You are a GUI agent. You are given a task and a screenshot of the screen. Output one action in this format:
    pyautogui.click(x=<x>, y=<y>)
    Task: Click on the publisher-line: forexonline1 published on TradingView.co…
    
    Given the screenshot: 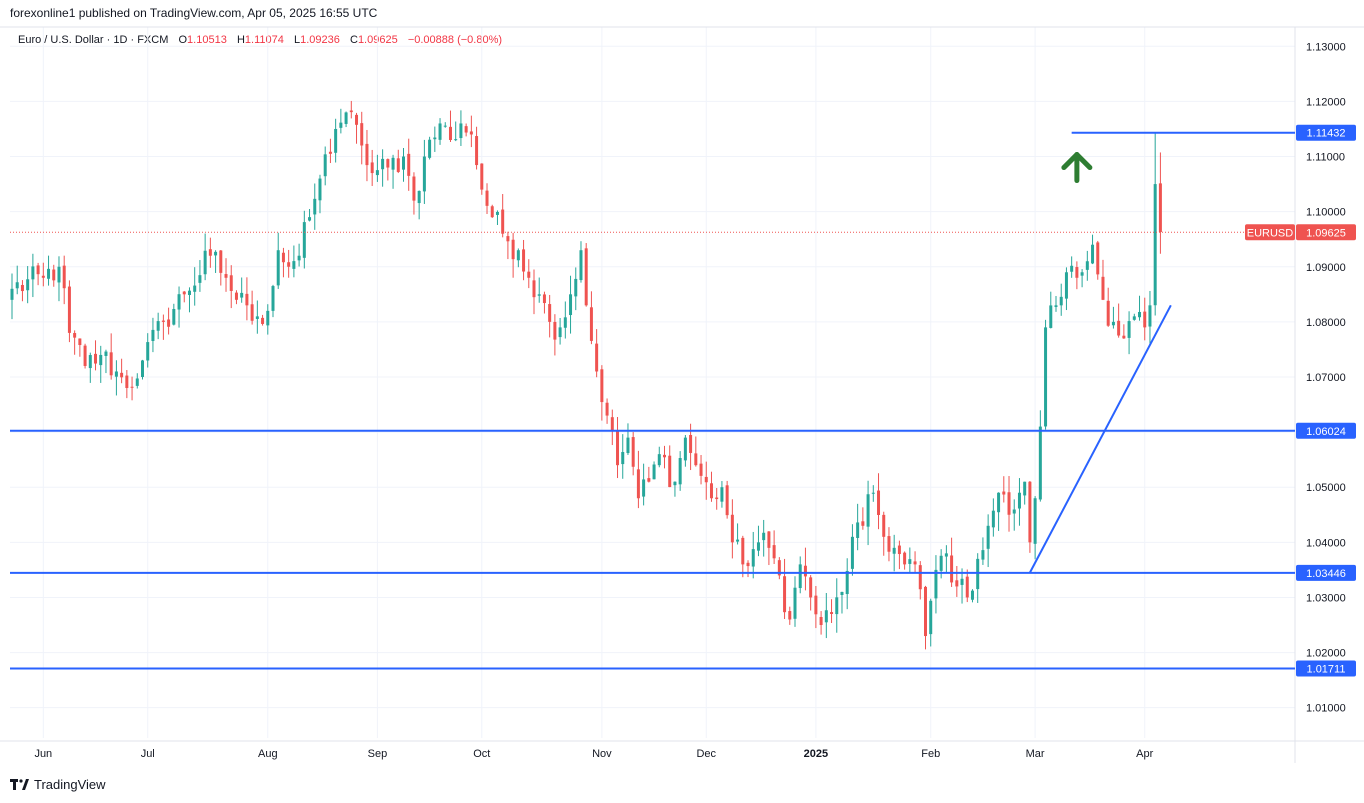 What is the action you would take?
    pyautogui.click(x=194, y=13)
    